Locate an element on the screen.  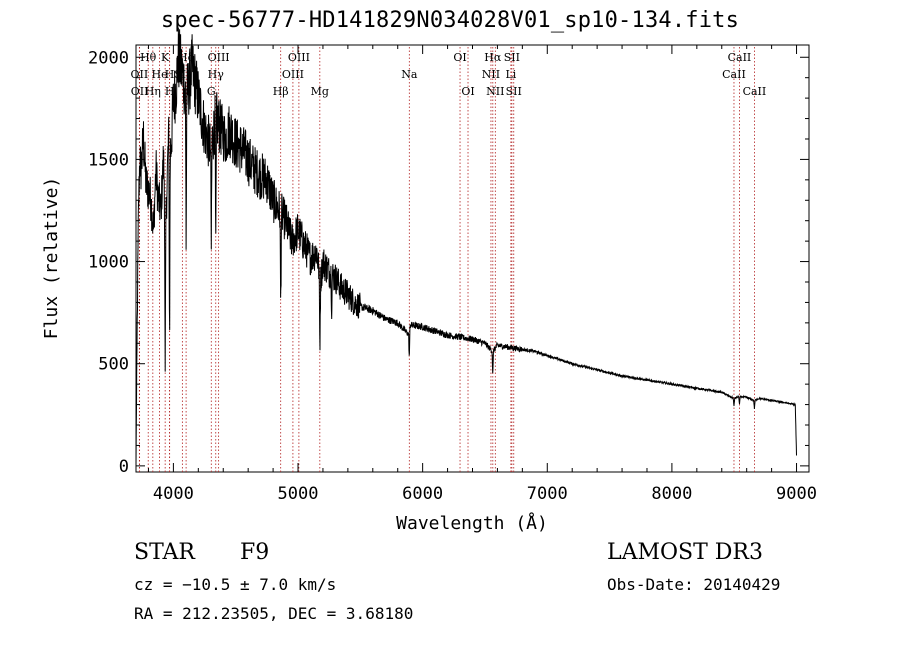
x-tick-label: 5000 is located at coordinates (298, 494).